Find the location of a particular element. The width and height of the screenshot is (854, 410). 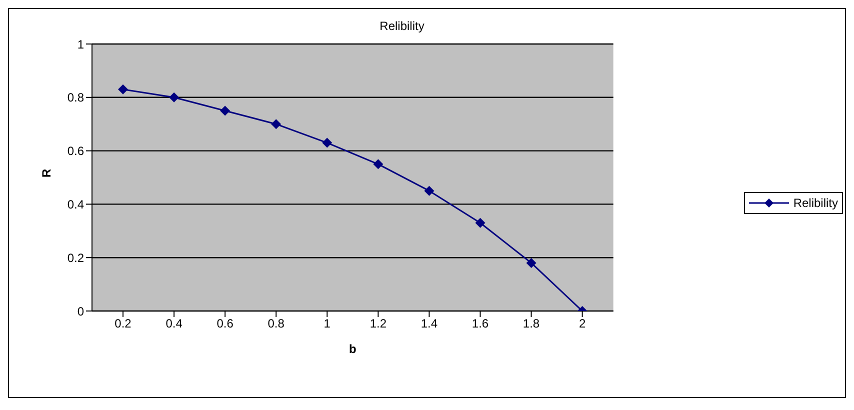

x-tick-label: 1 is located at coordinates (327, 323).